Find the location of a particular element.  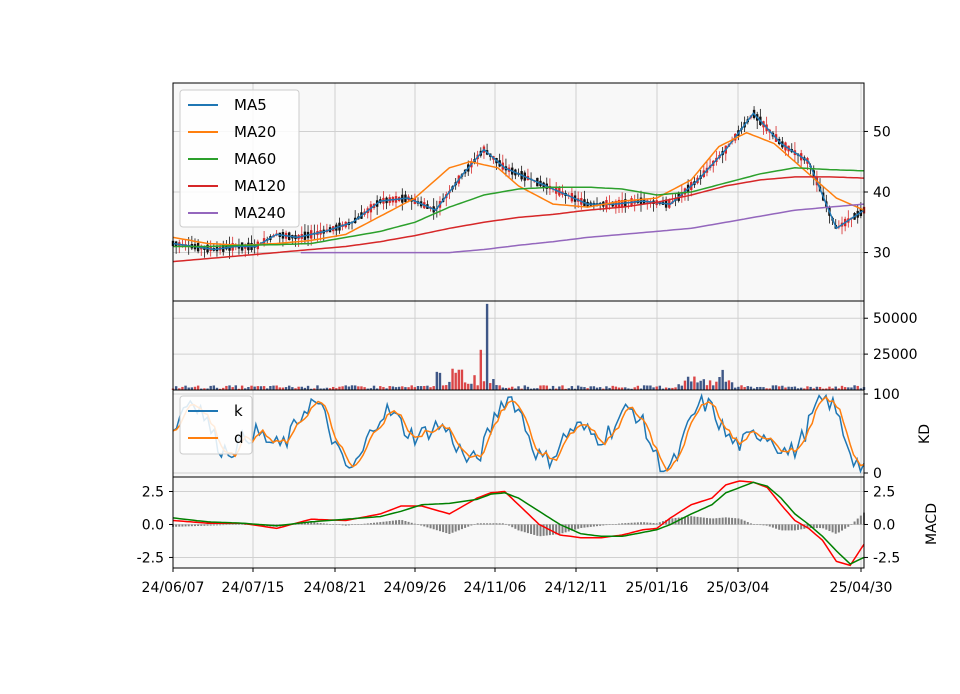

volume-bars is located at coordinates (518, 346).